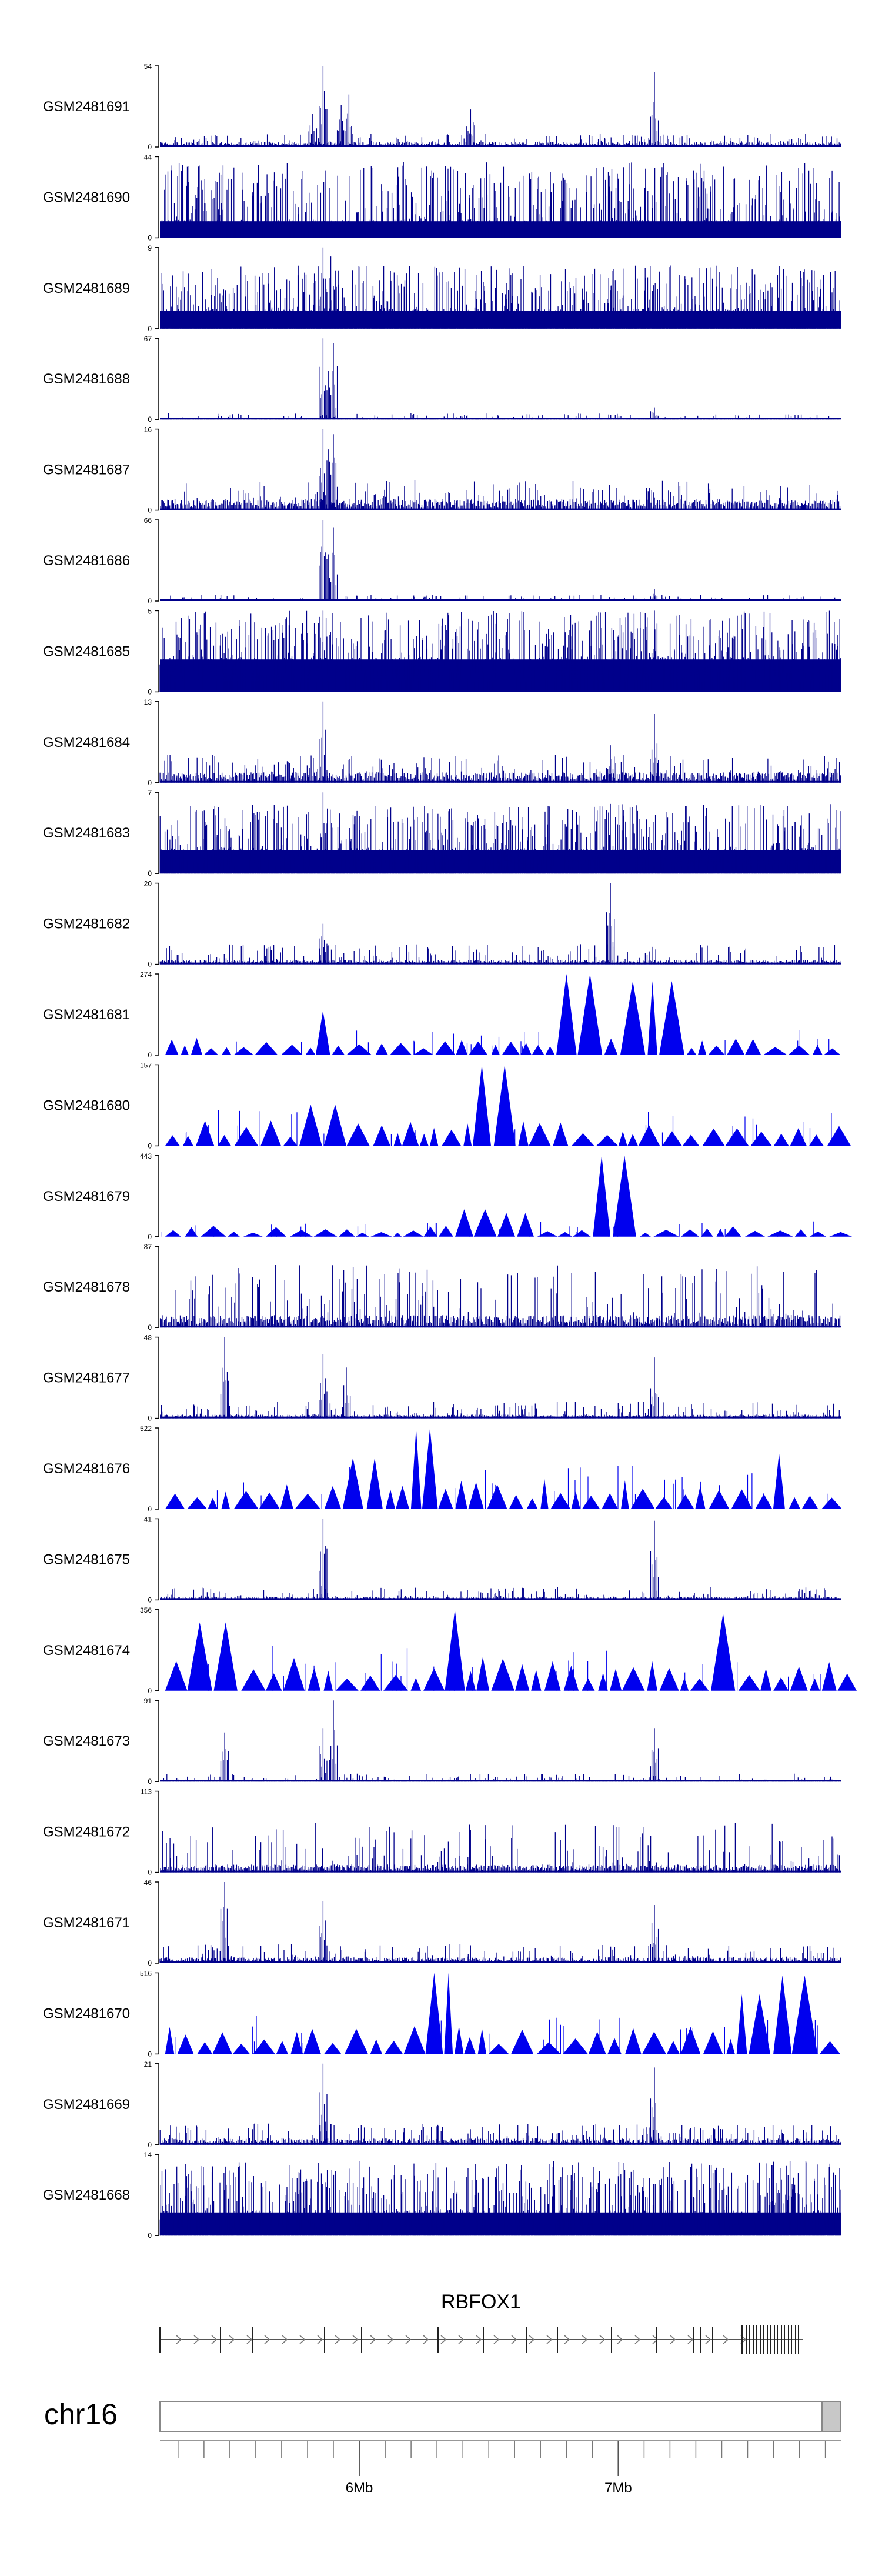 The width and height of the screenshot is (882, 2576). I want to click on track-GSM2481687: GSM2481687 16 0, so click(442, 470).